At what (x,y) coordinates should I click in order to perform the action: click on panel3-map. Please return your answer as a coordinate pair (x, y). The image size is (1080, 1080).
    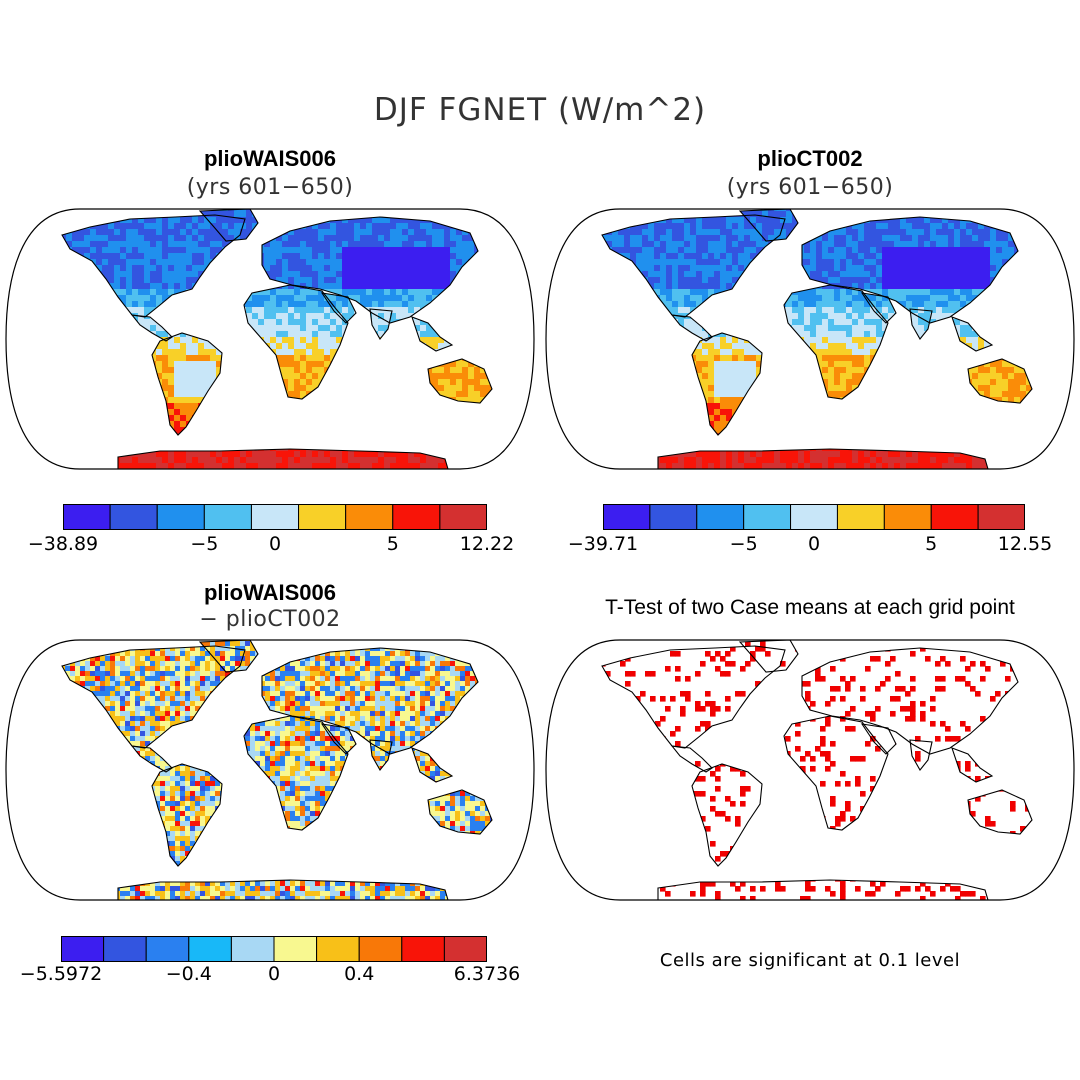
    Looking at the image, I should click on (270, 770).